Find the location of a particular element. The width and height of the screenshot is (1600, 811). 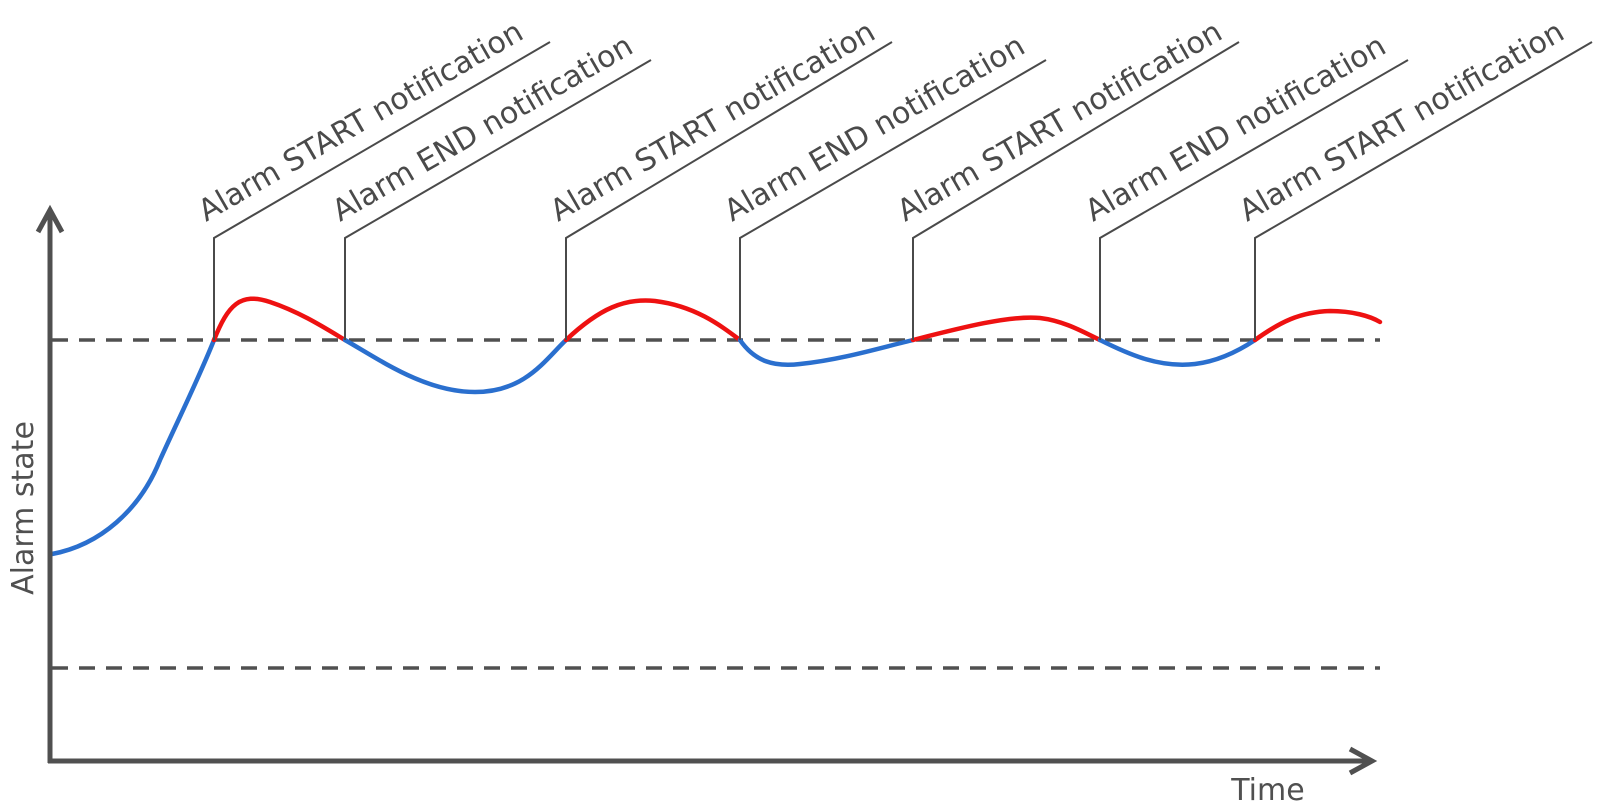

x-axis-label: Time is located at coordinates (1267, 790).